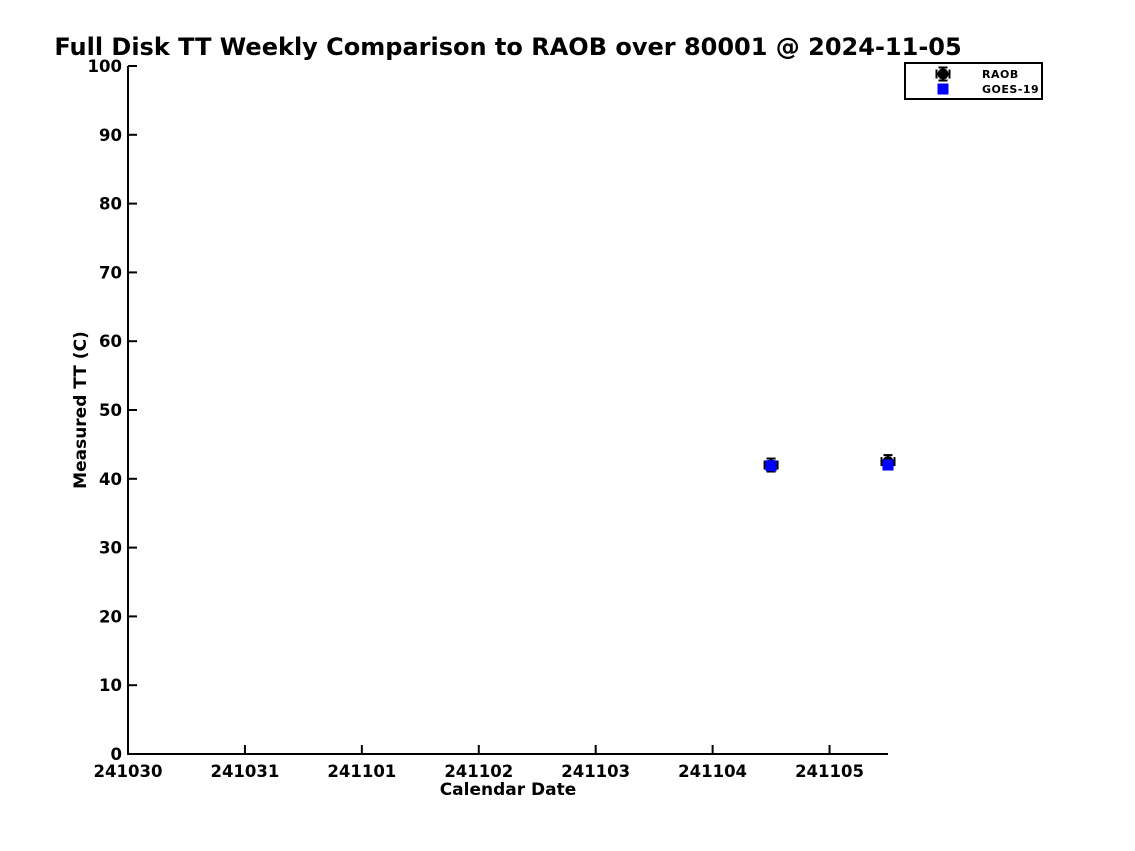 Image resolution: width=1135 pixels, height=851 pixels. I want to click on y-tick-label: 80, so click(110, 204).